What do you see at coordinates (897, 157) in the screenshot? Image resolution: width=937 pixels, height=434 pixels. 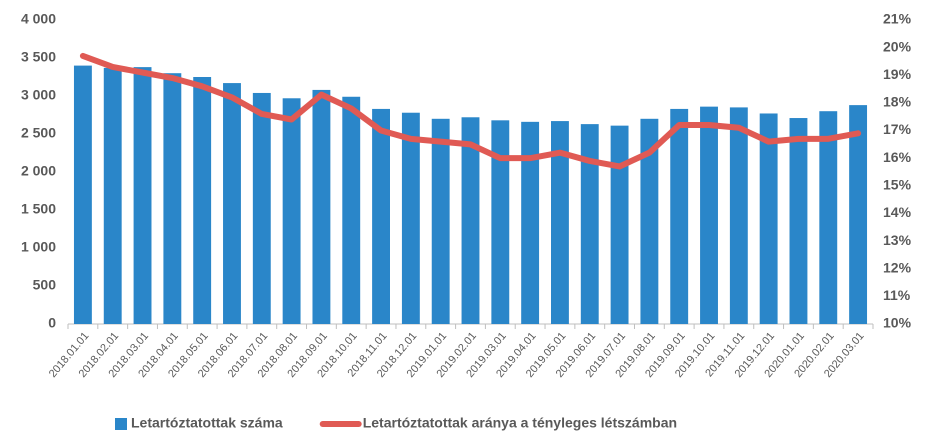 I see `y2ticks-label: 16%` at bounding box center [897, 157].